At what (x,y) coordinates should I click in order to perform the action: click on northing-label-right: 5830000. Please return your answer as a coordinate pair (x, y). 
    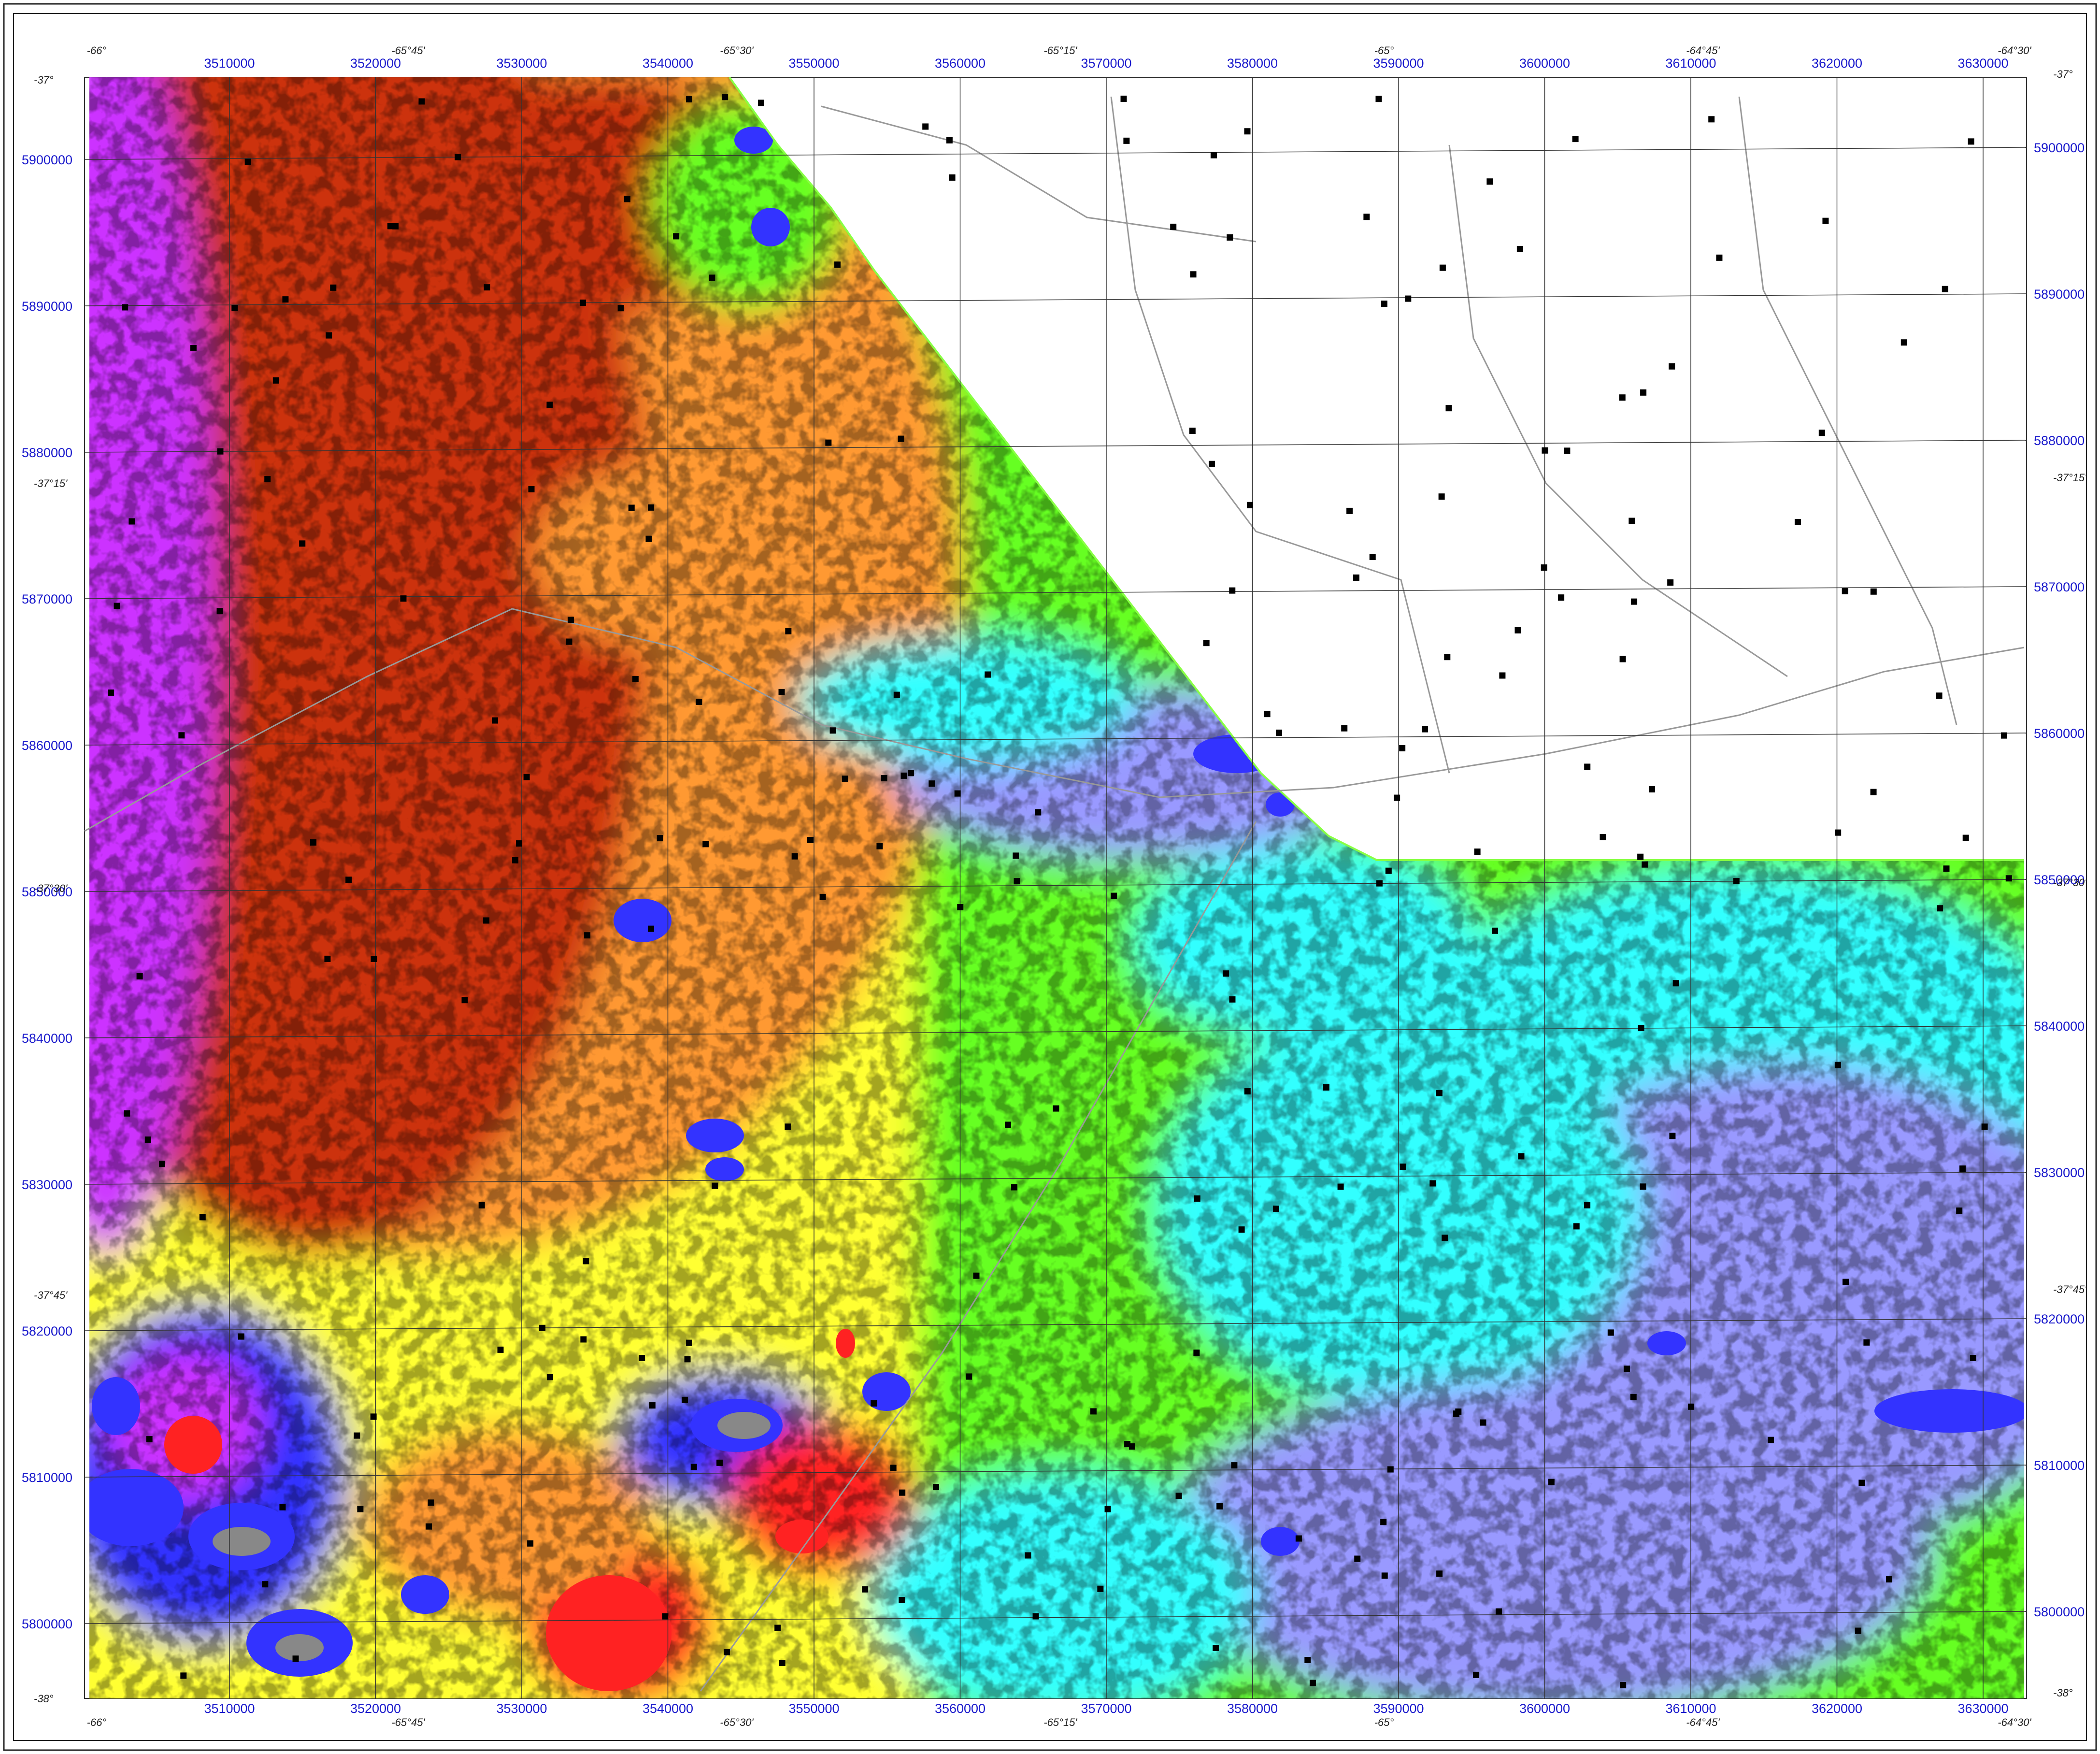
    Looking at the image, I should click on (2059, 1172).